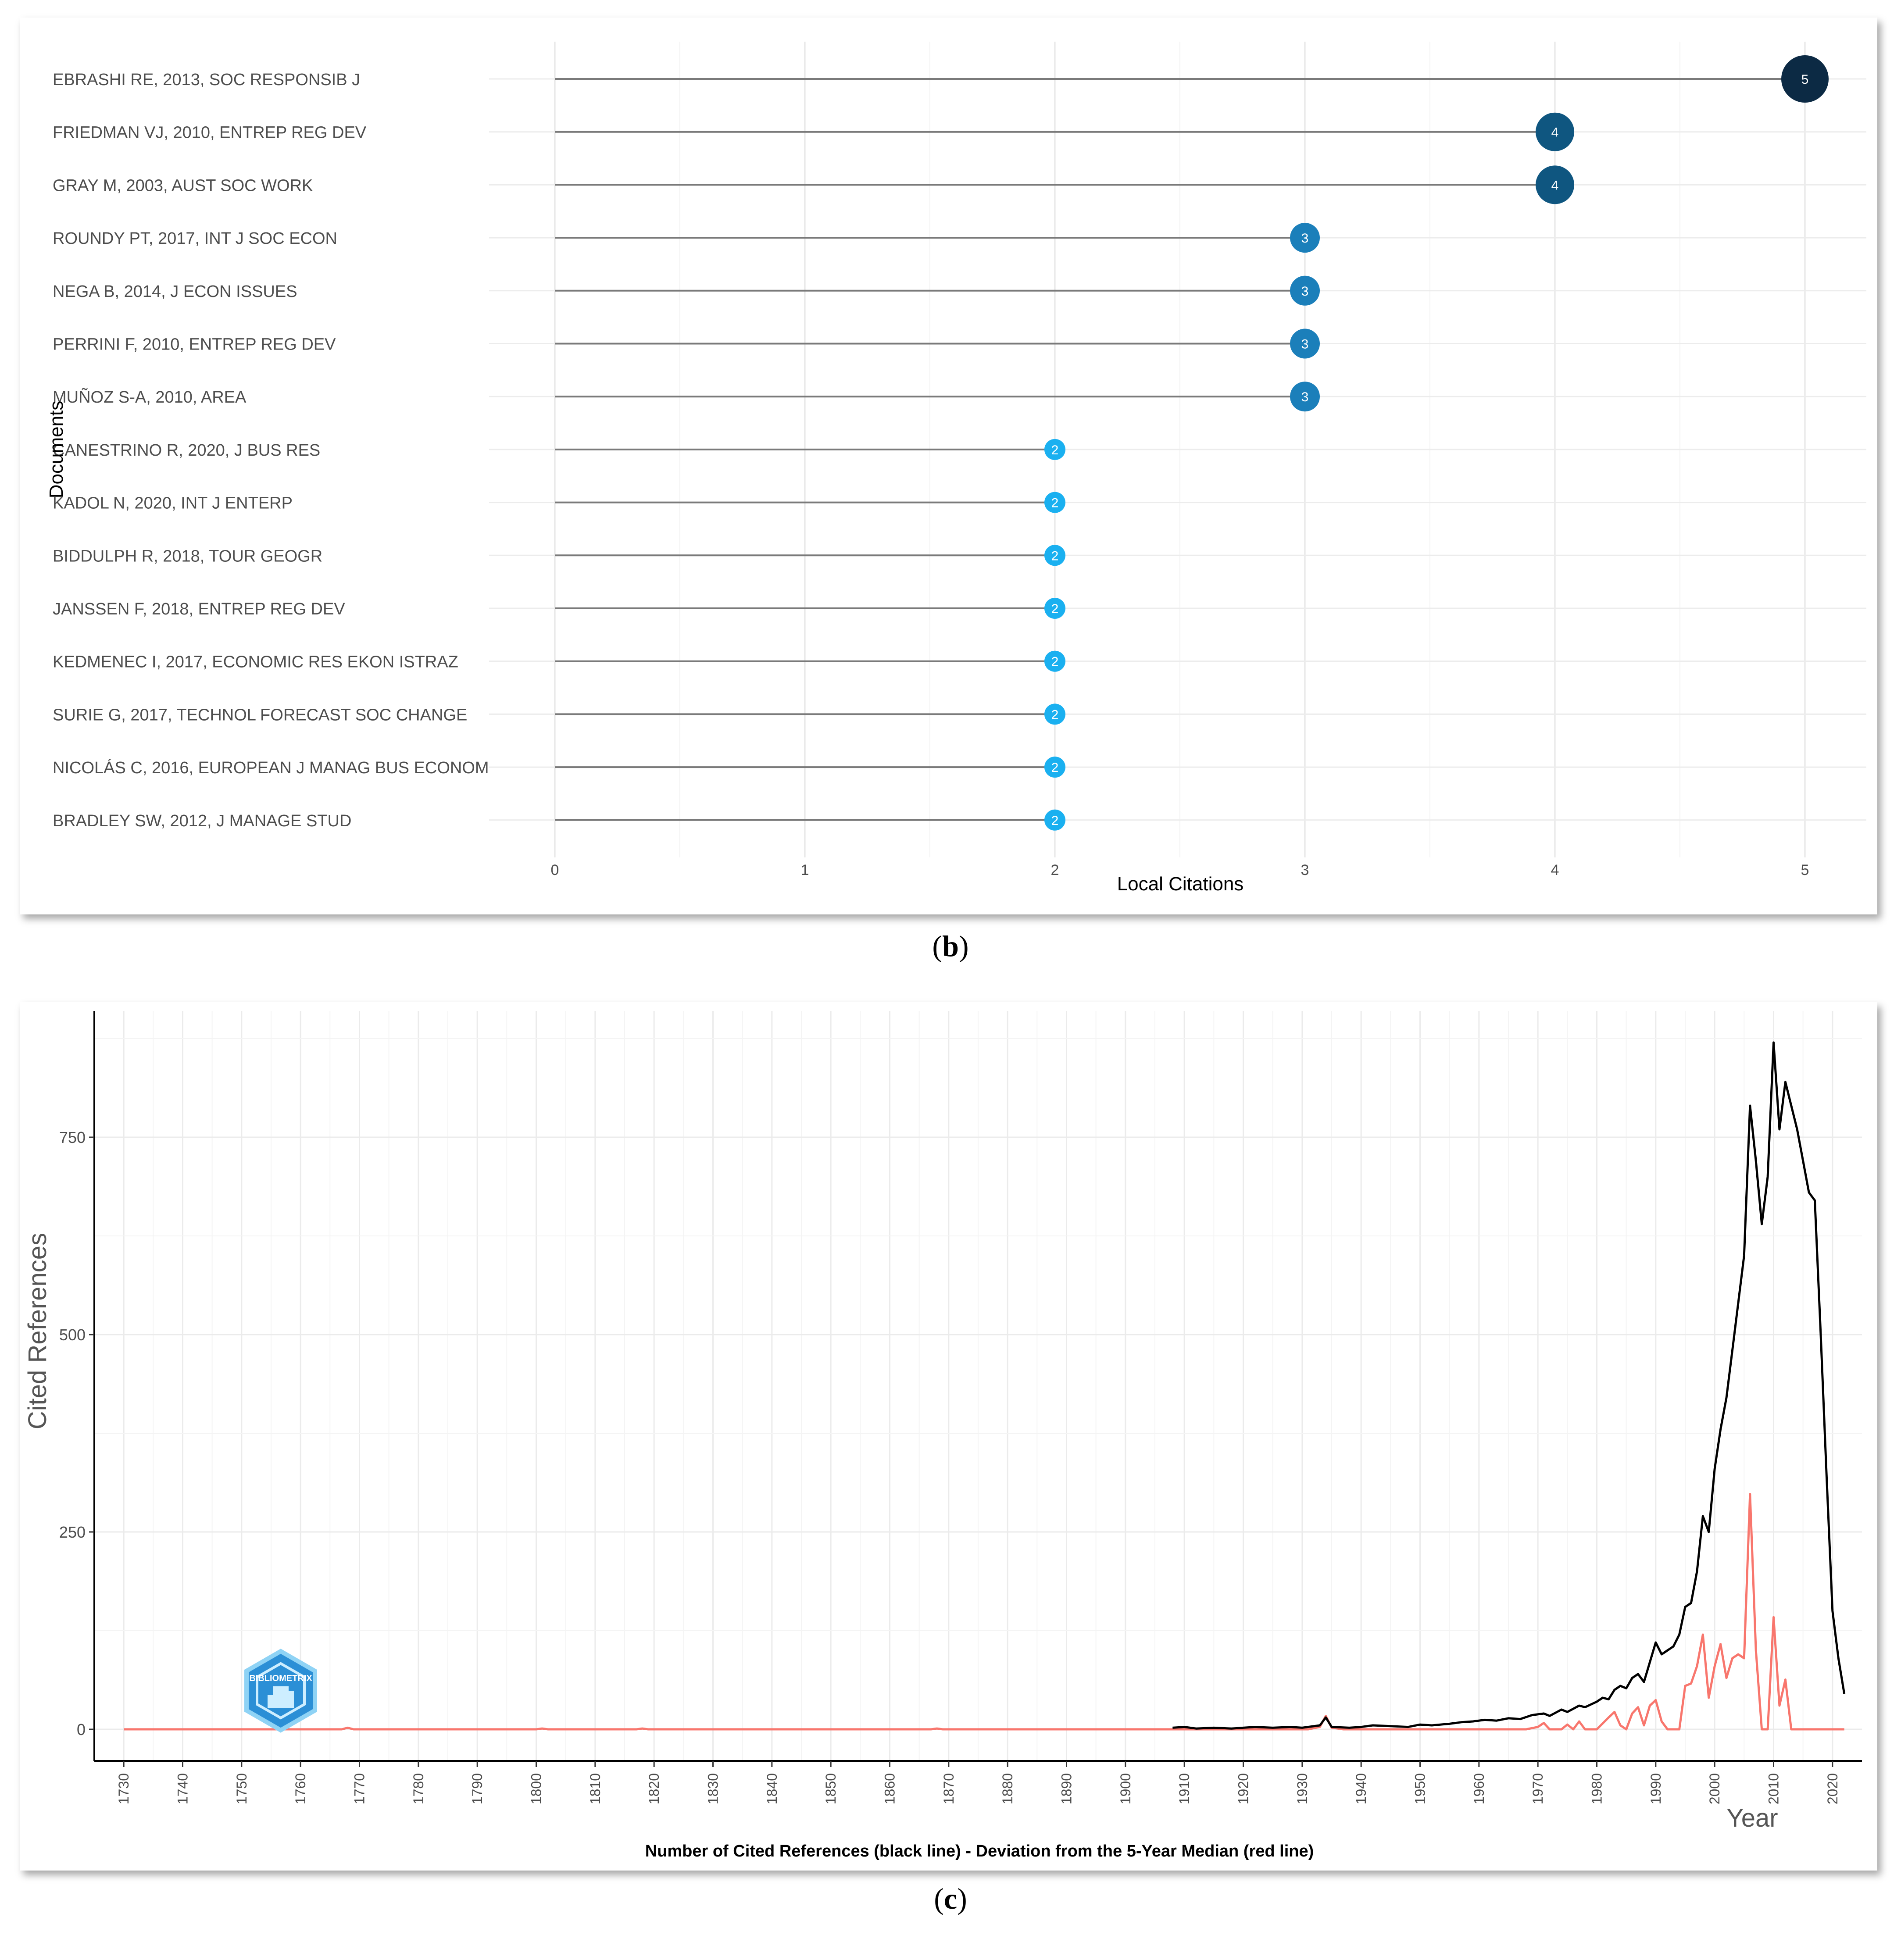 Image resolution: width=1901 pixels, height=1960 pixels. What do you see at coordinates (1832, 1788) in the screenshot?
I see `x-tick-label: 2020` at bounding box center [1832, 1788].